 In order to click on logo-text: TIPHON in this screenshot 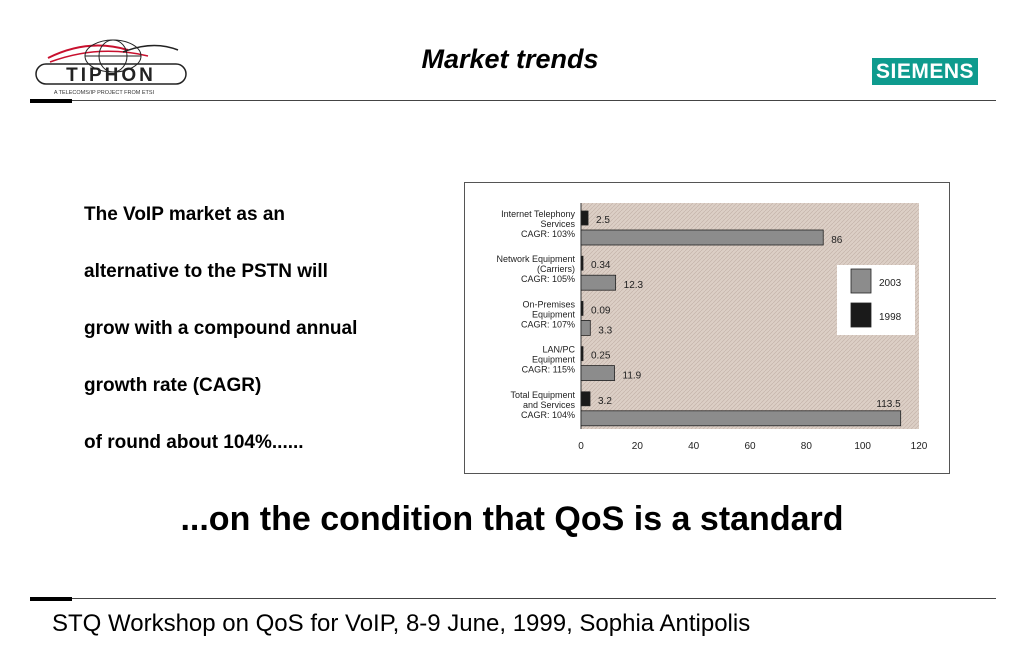, I will do `click(111, 75)`.